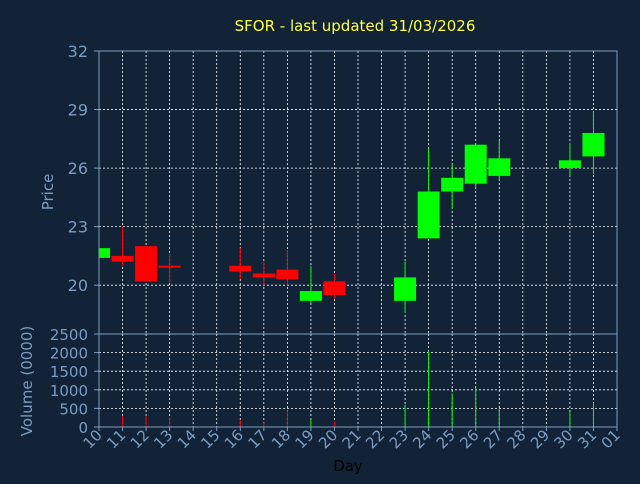 This screenshot has width=640, height=484. I want to click on volume-tick-label: 1500, so click(69, 372).